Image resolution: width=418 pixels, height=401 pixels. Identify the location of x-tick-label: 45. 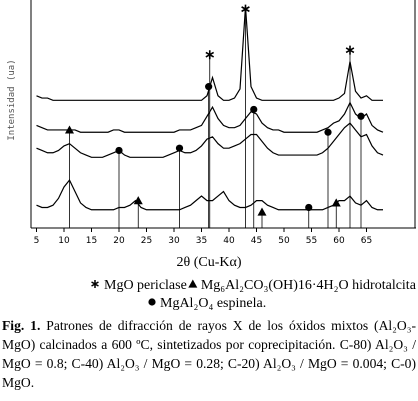
(256, 241).